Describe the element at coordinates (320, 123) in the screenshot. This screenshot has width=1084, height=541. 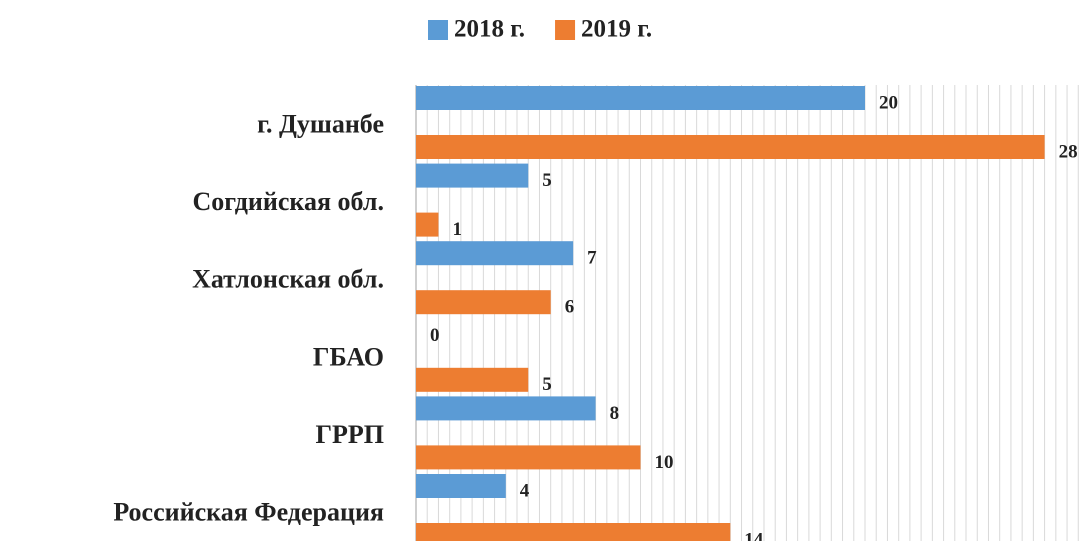
I see `category-label: г. Душанбе` at that location.